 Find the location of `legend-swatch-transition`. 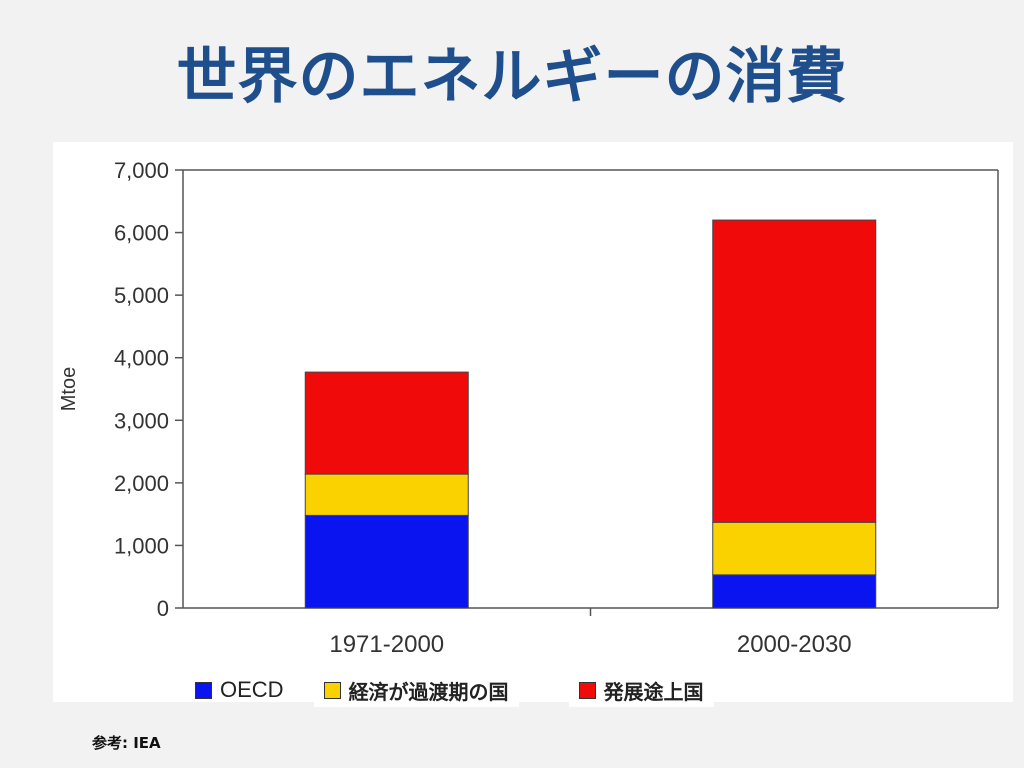

legend-swatch-transition is located at coordinates (332, 690).